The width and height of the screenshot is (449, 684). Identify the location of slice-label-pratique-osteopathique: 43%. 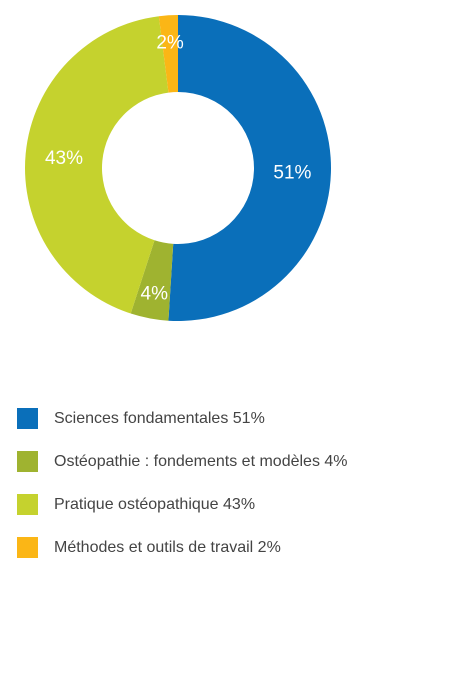
(64, 158).